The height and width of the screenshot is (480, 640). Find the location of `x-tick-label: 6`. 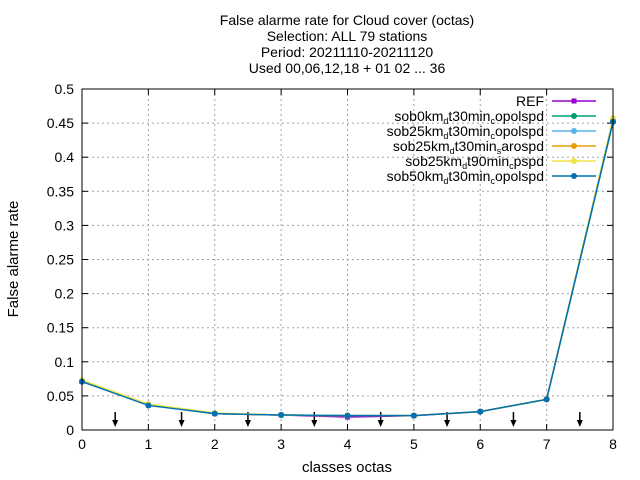

x-tick-label: 6 is located at coordinates (480, 444).